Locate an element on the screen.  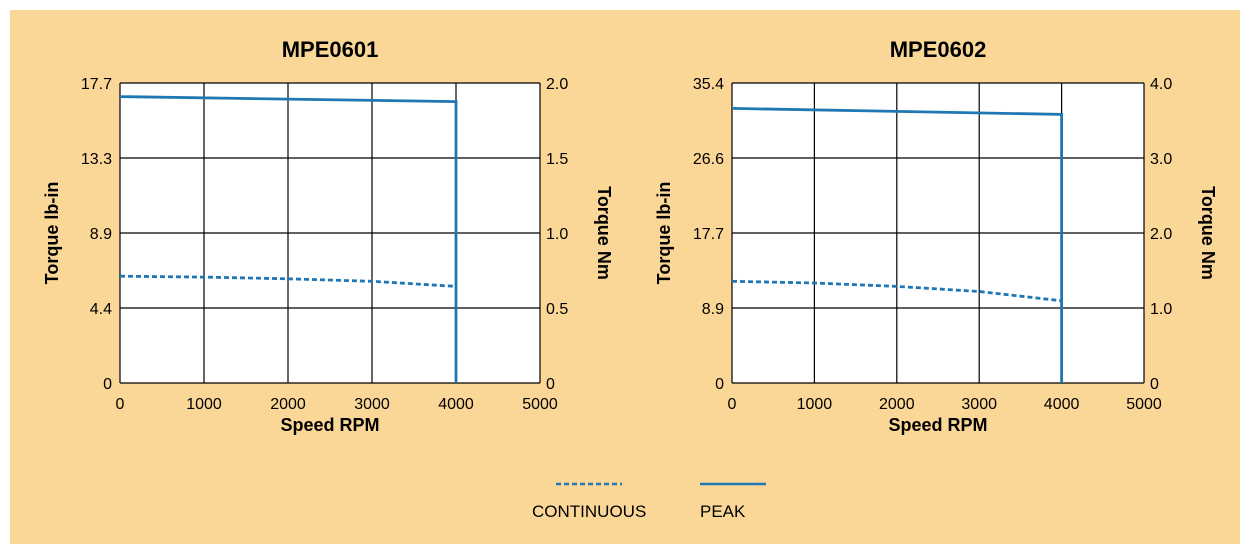
y-tick-label-left: 4.4 is located at coordinates (101, 309).